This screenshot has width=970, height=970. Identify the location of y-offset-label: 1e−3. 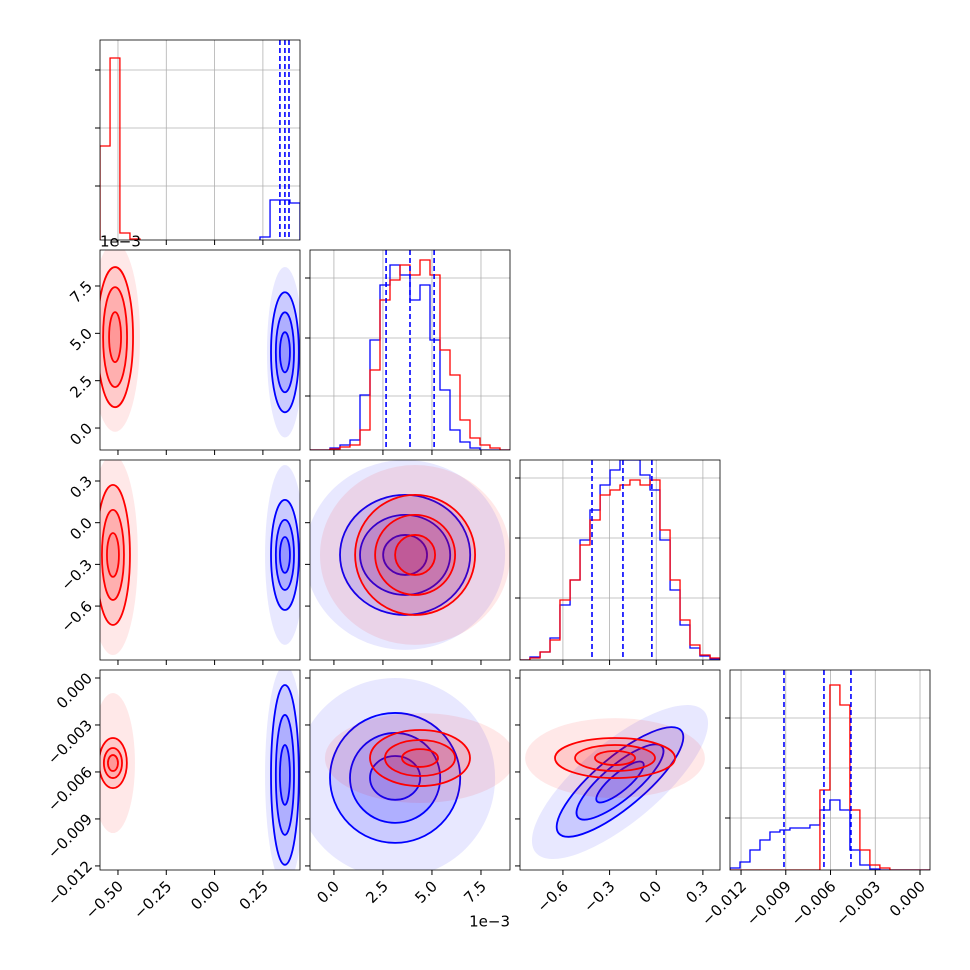
(120, 242).